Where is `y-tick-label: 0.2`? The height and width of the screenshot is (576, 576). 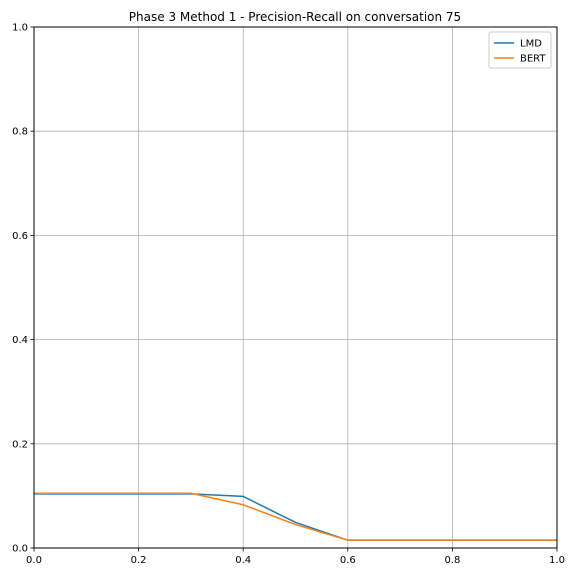
y-tick-label: 0.2 is located at coordinates (20, 444).